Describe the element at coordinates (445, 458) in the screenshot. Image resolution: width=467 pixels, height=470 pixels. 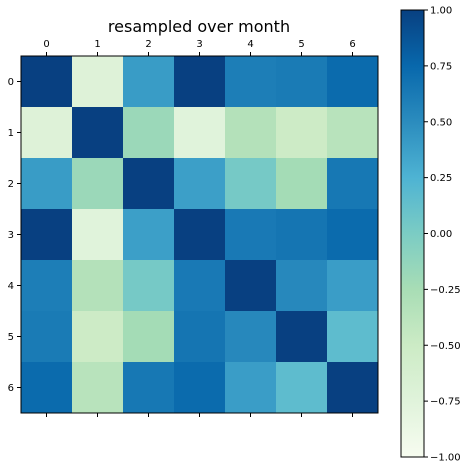
I see `colorbar-tick-label: −1.00` at that location.